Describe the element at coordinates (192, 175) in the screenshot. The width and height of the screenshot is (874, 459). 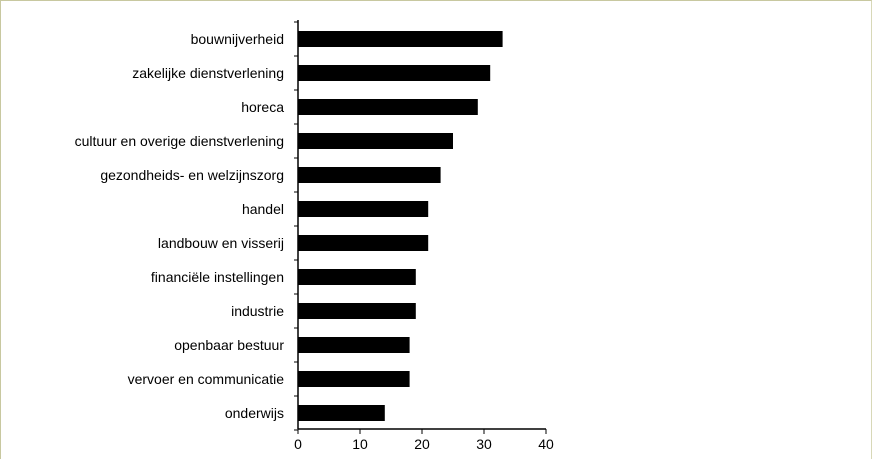
I see `category-label: gezondheids- en welzijnszorg` at that location.